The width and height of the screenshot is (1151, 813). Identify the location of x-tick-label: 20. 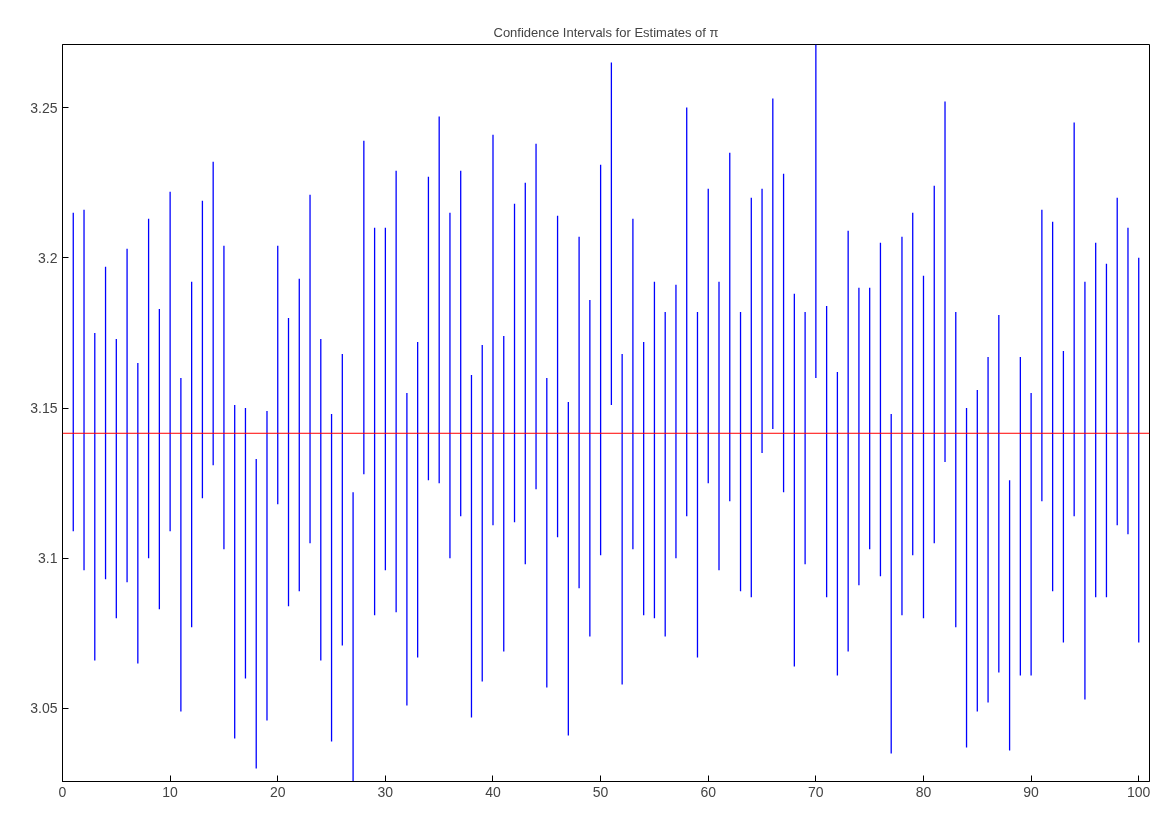
(277, 791).